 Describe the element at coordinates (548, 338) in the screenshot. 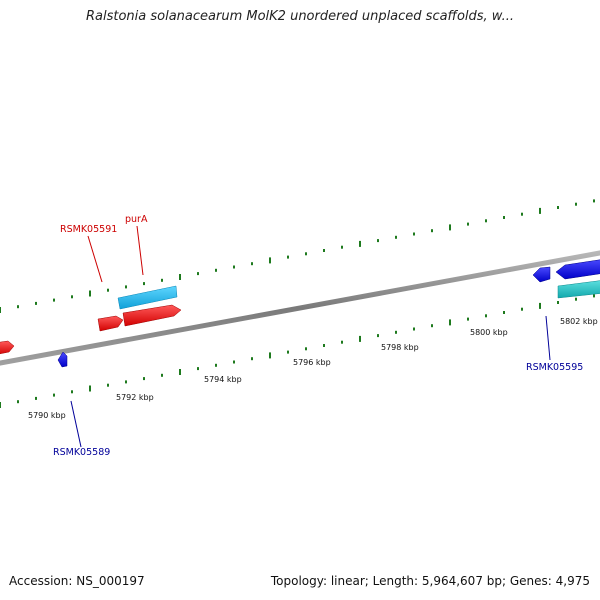

I see `leader-rsmk05595` at that location.